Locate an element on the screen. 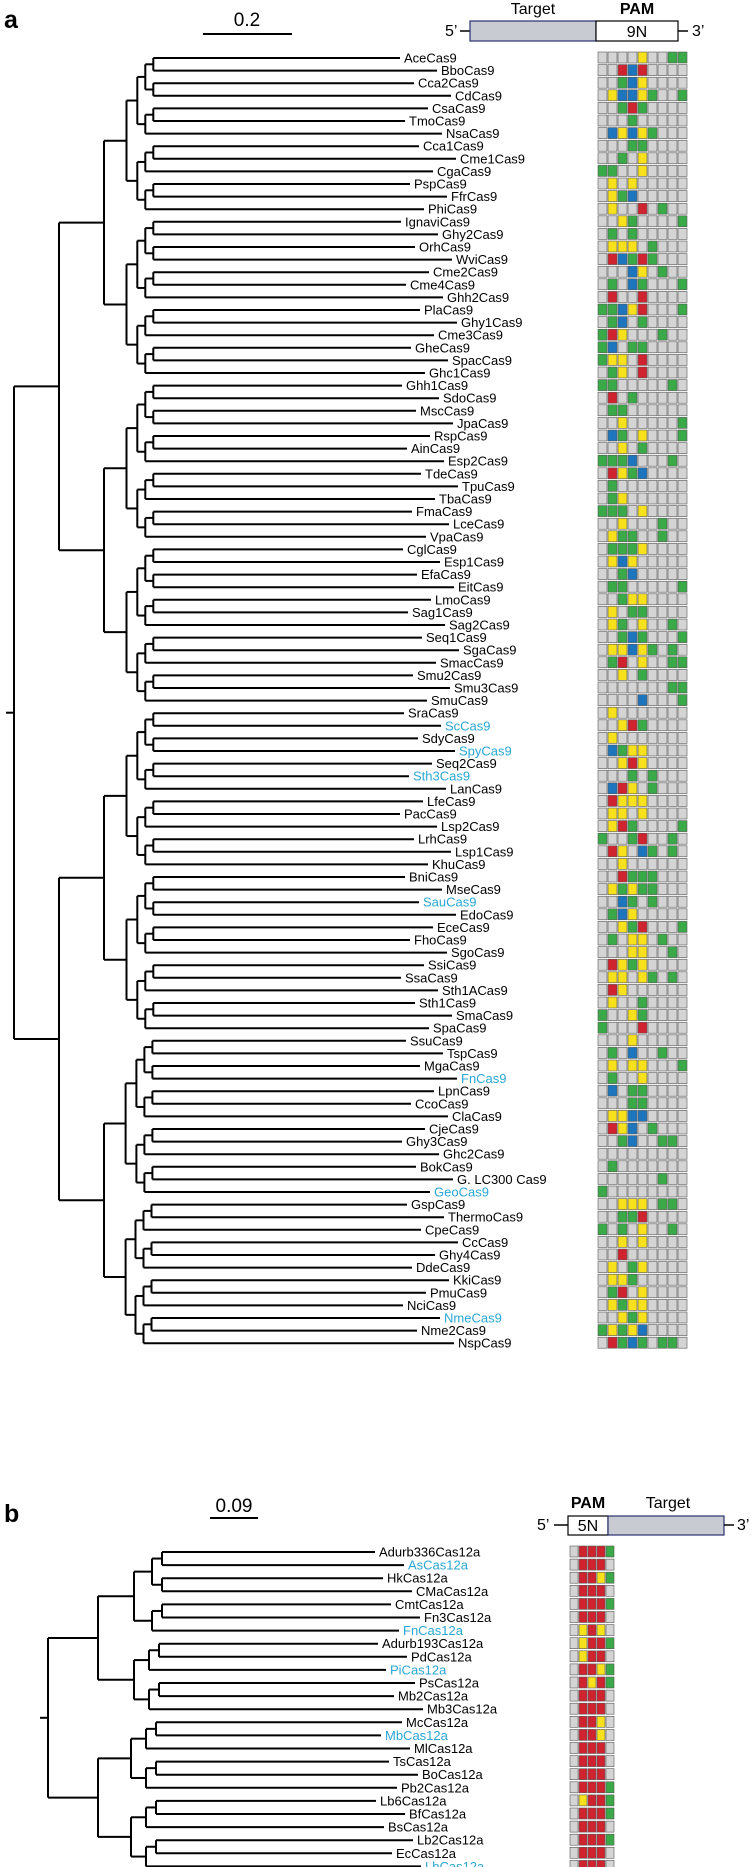 This screenshot has width=754, height=1867. leaf-label: CpeCas9 is located at coordinates (452, 1229).